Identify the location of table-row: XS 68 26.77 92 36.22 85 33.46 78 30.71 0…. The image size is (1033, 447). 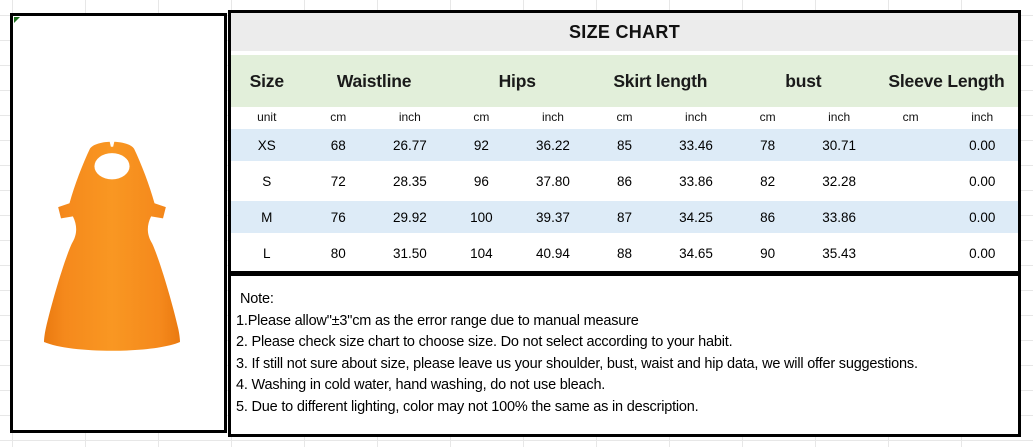
(624, 145).